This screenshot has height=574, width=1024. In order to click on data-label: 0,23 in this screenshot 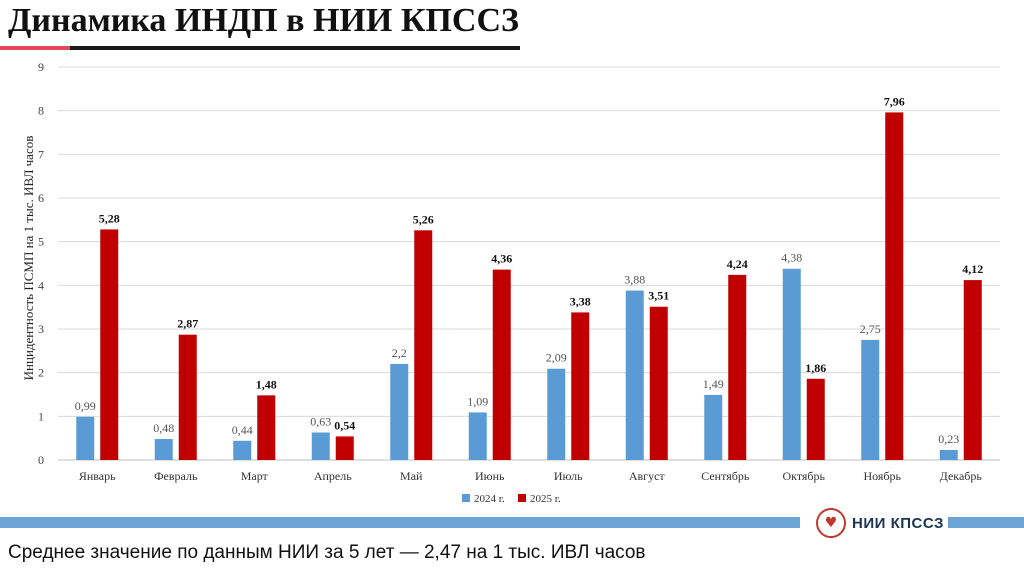, I will do `click(948, 439)`.